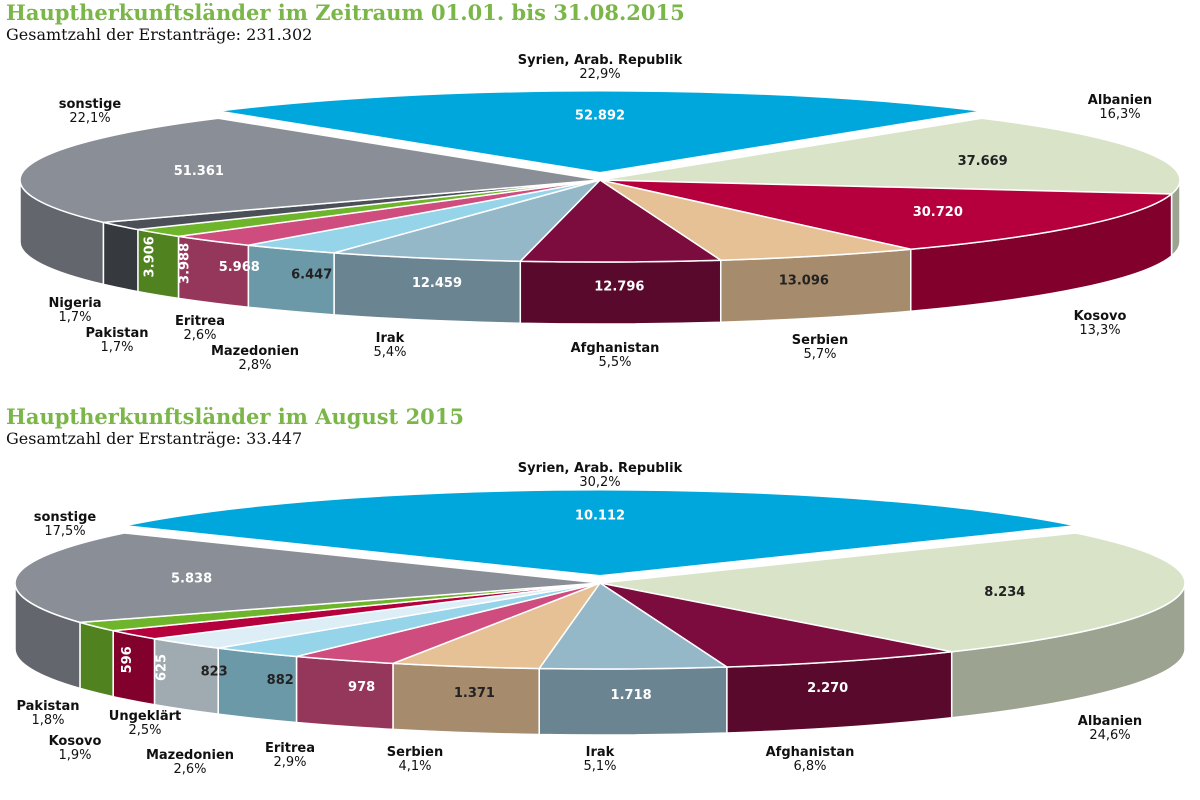 This screenshot has height=800, width=1200. What do you see at coordinates (599, 482) in the screenshot?
I see `percent-label-syrien-arab-republik: 30,2%` at bounding box center [599, 482].